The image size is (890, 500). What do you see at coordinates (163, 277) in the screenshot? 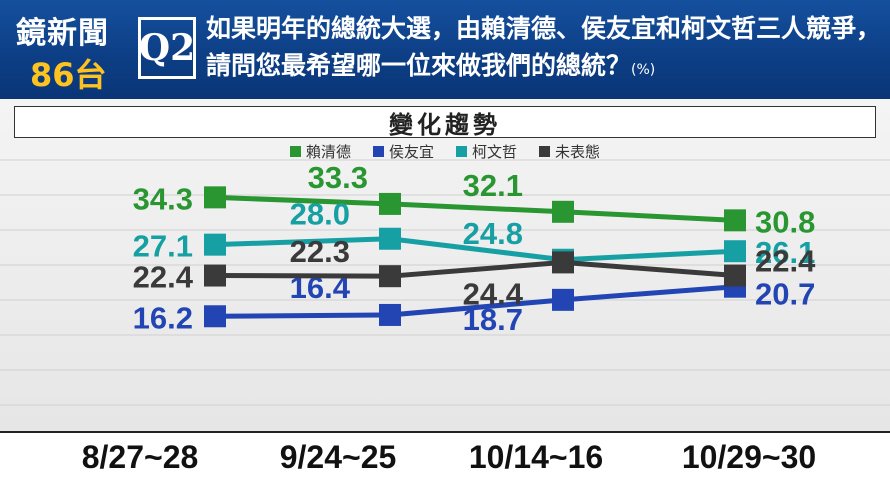
I see `data-label-undecided-0: 22.4` at bounding box center [163, 277].